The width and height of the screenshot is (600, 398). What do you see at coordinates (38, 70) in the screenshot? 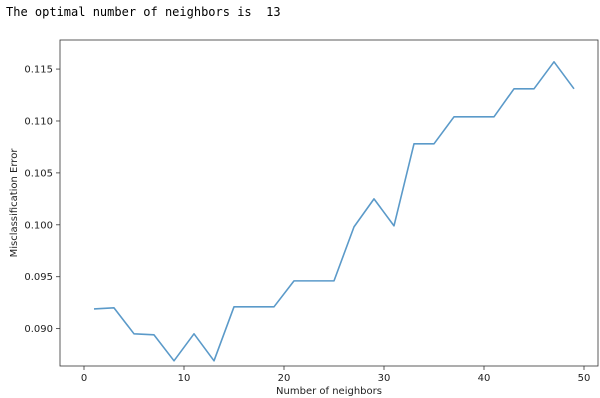
I see `y-tick-label: 0.115` at bounding box center [38, 70].